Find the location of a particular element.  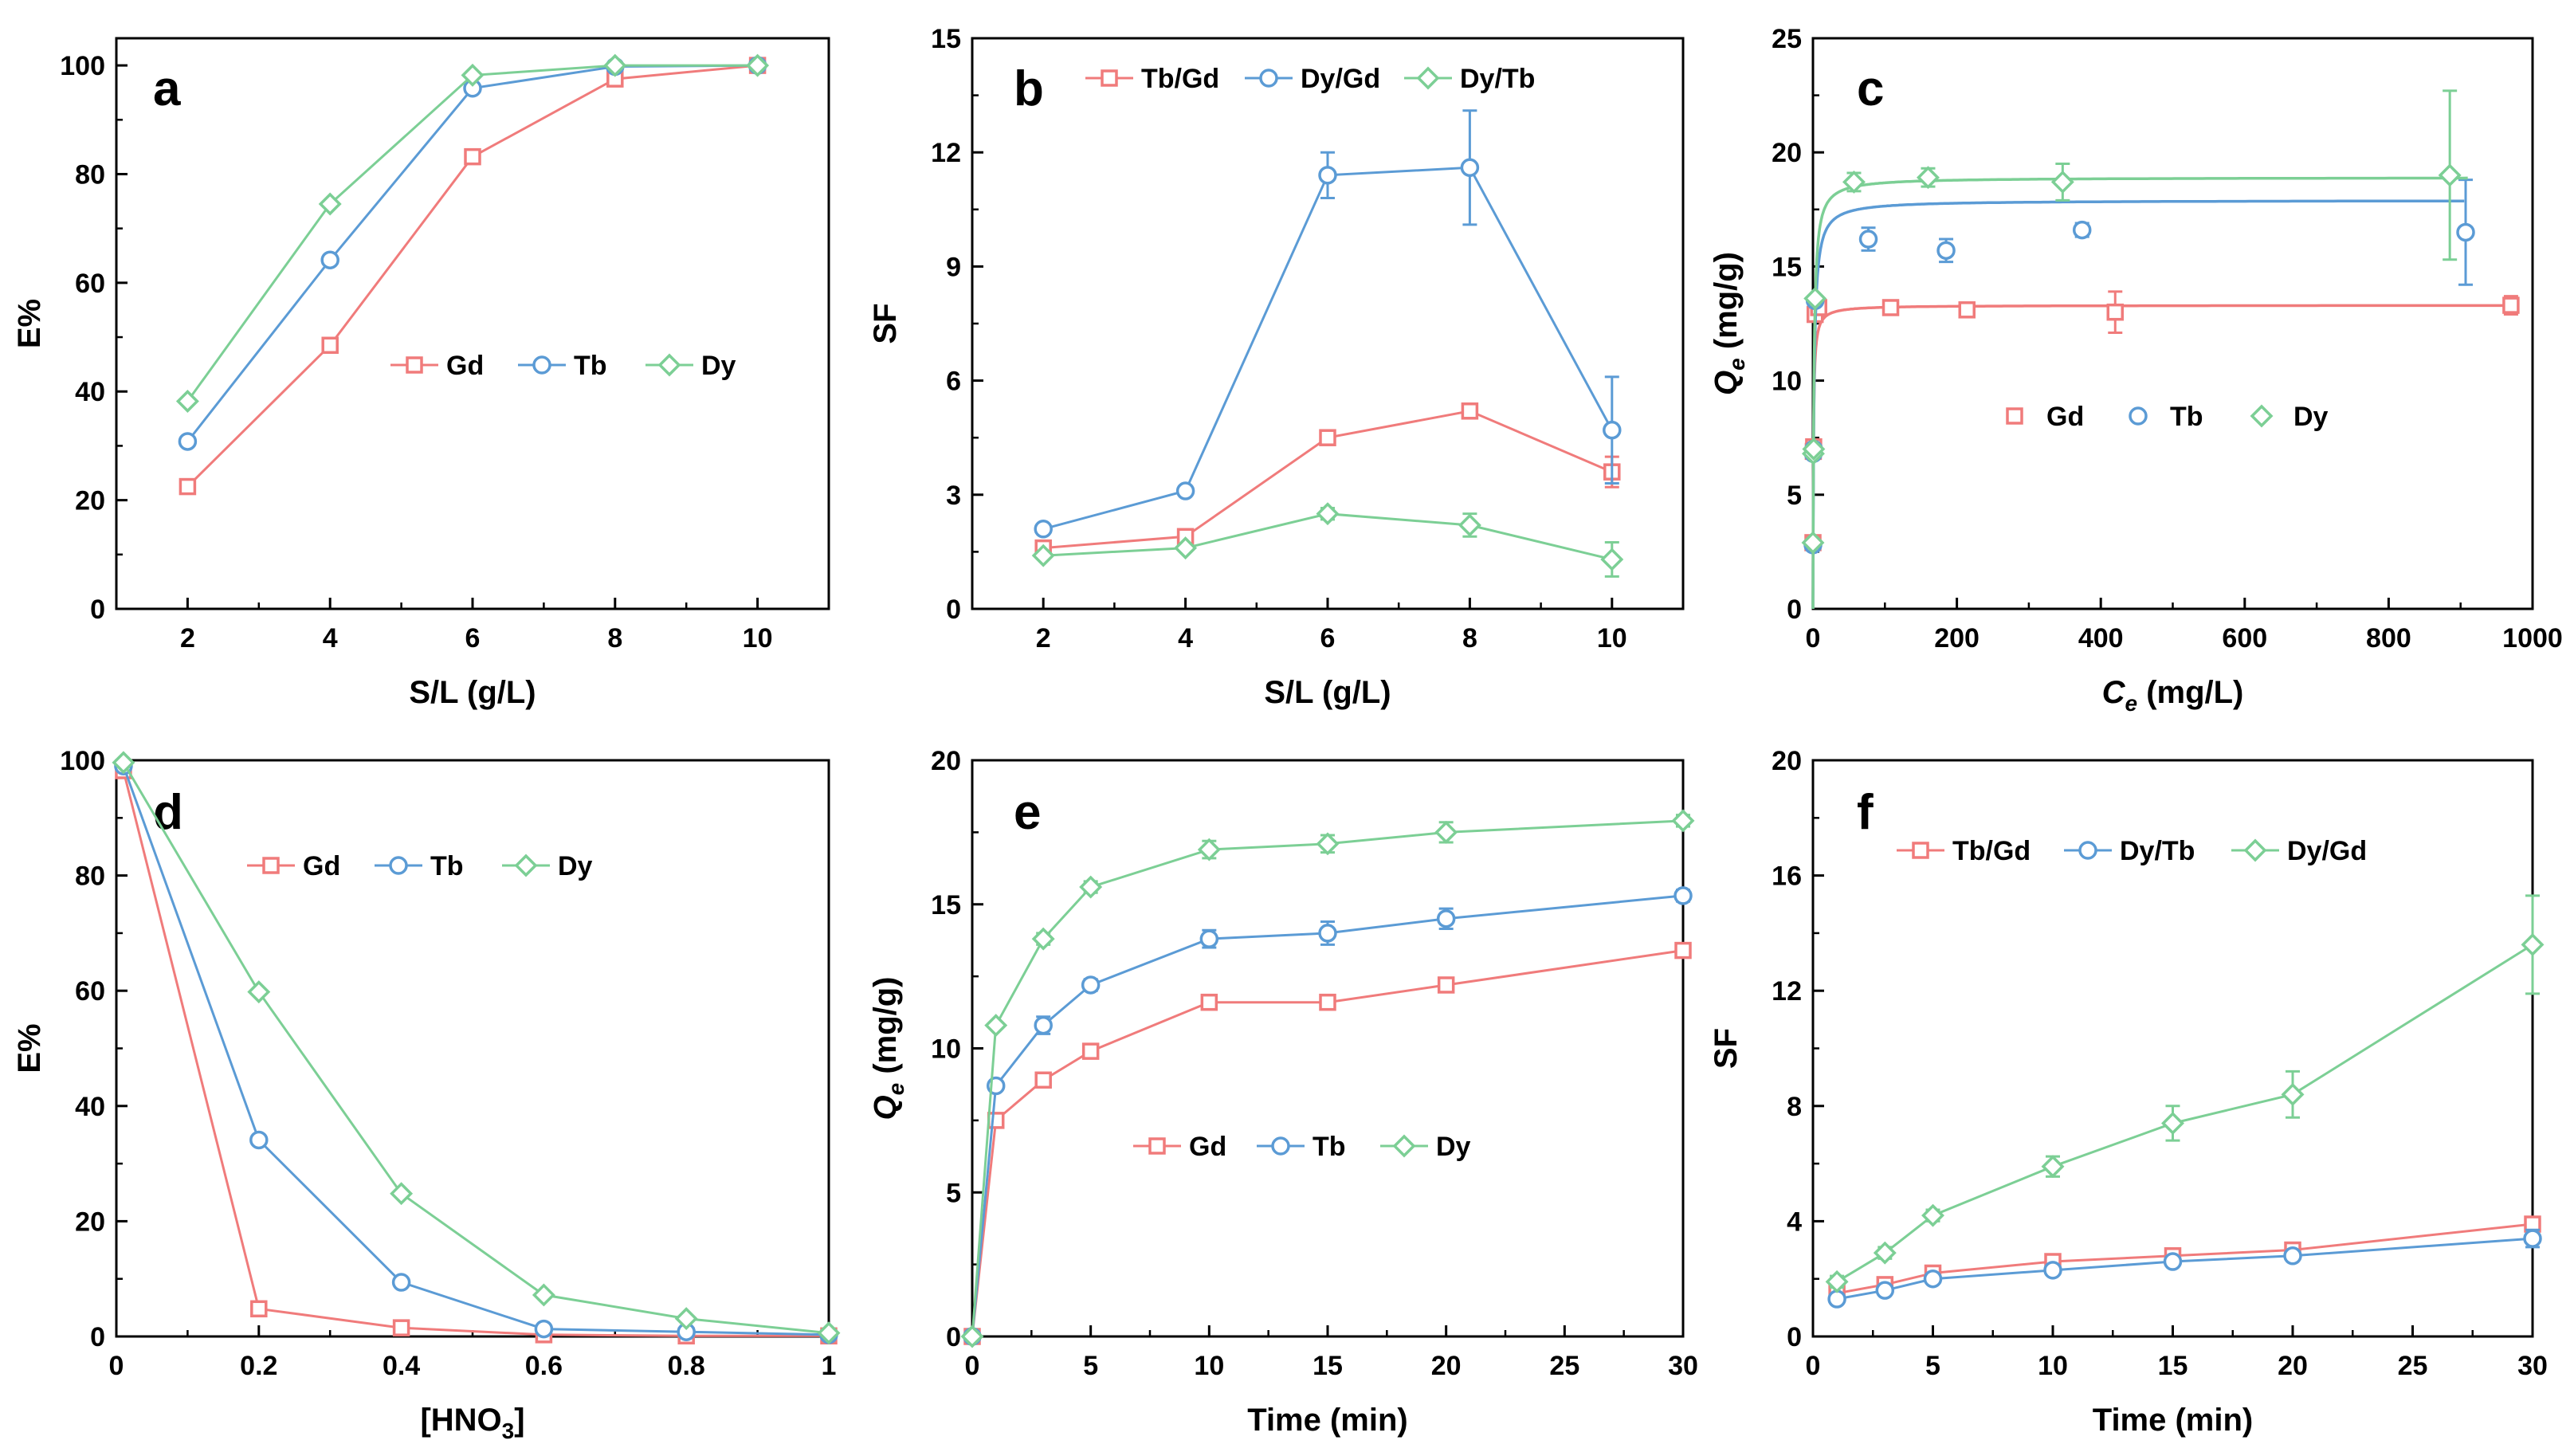

plot-frame is located at coordinates (473, 1048).